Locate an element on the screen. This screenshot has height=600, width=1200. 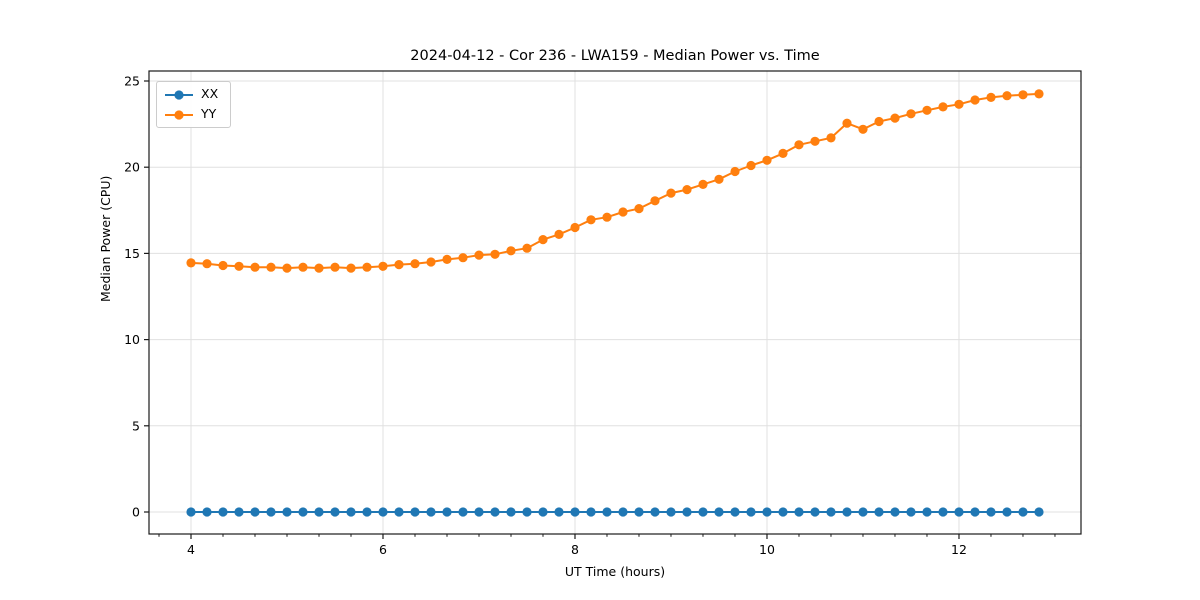
legend: XX YY is located at coordinates (194, 104).